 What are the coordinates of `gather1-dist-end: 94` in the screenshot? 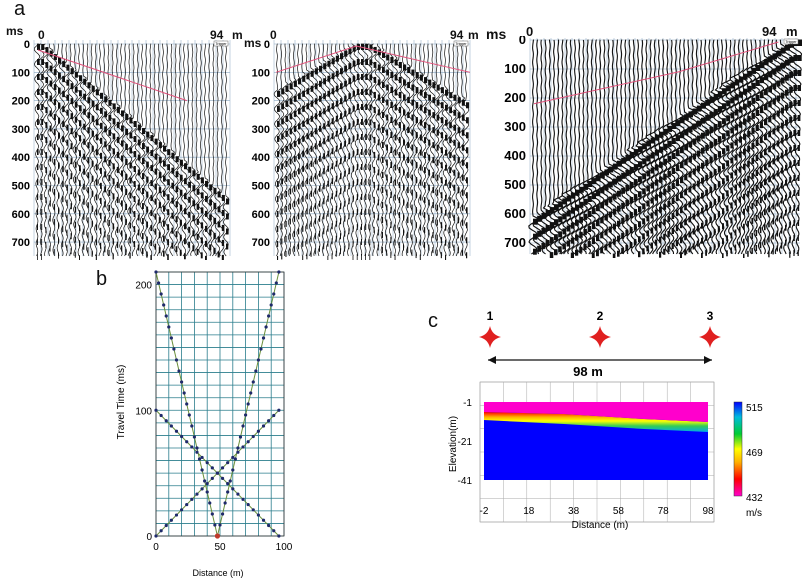 It's located at (217, 35).